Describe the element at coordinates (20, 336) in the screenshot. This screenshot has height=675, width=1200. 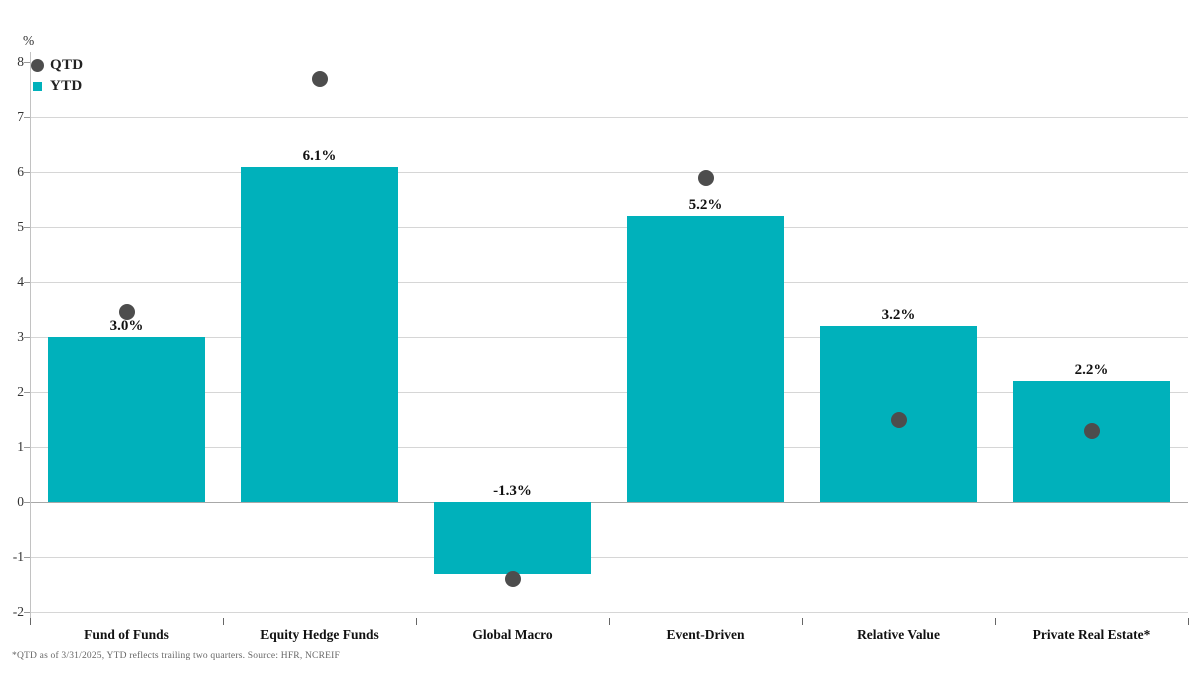
I see `y-tick-label-3: 3` at that location.